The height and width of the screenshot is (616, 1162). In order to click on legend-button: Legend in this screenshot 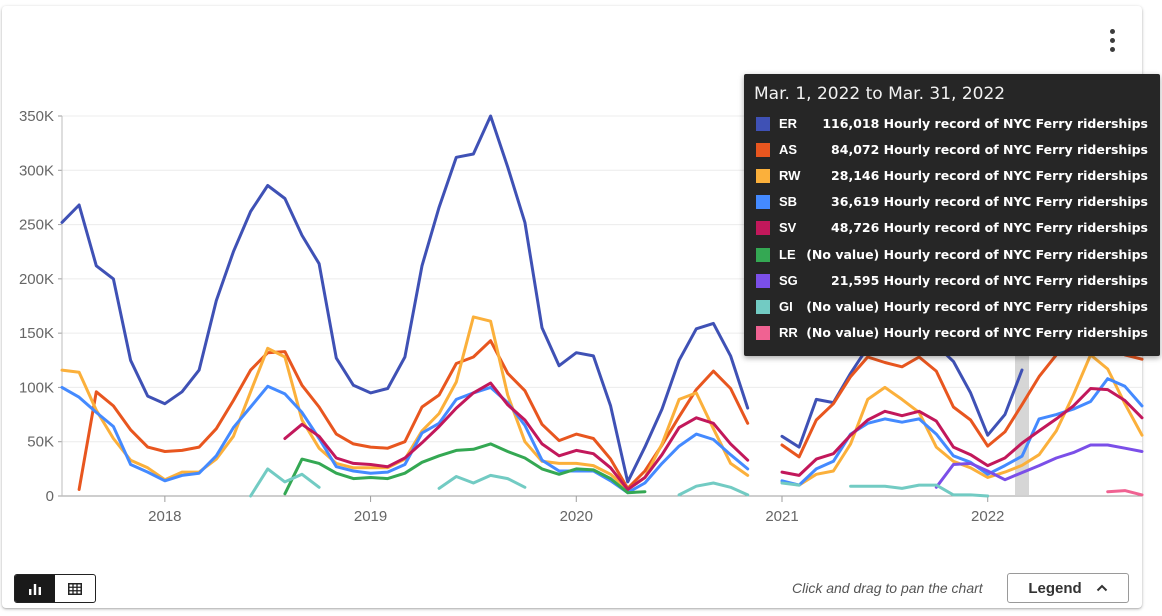, I will do `click(1068, 588)`.